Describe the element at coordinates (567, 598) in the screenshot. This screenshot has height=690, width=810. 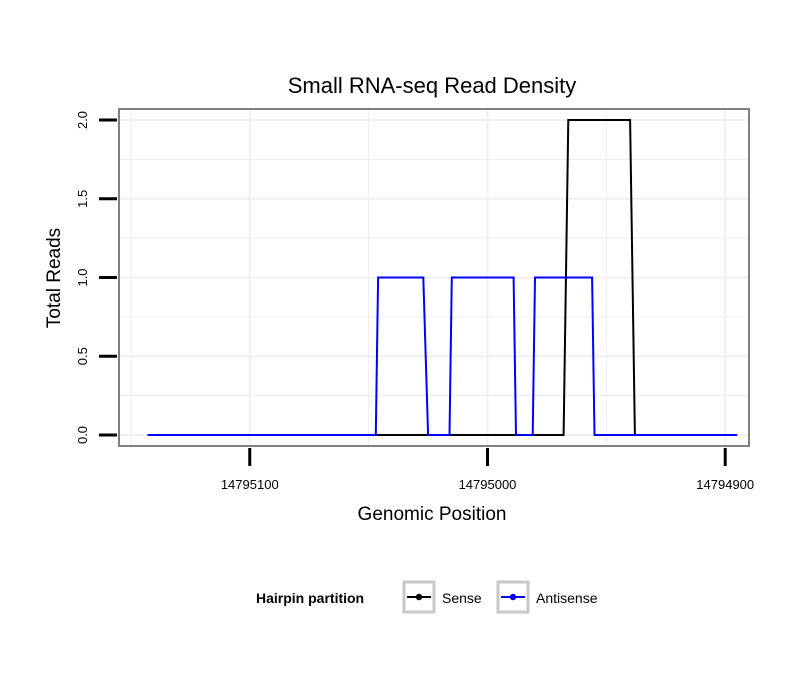
I see `legend-label-antisense: Antisense` at that location.